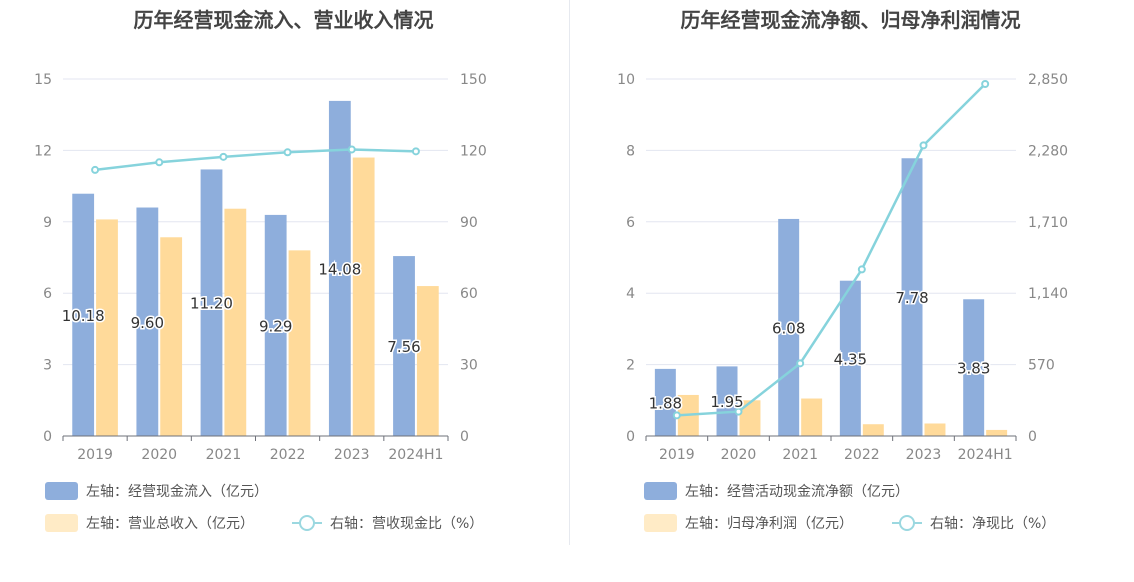 This screenshot has width=1134, height=582. I want to click on bar-data-label: 9.29, so click(275, 326).